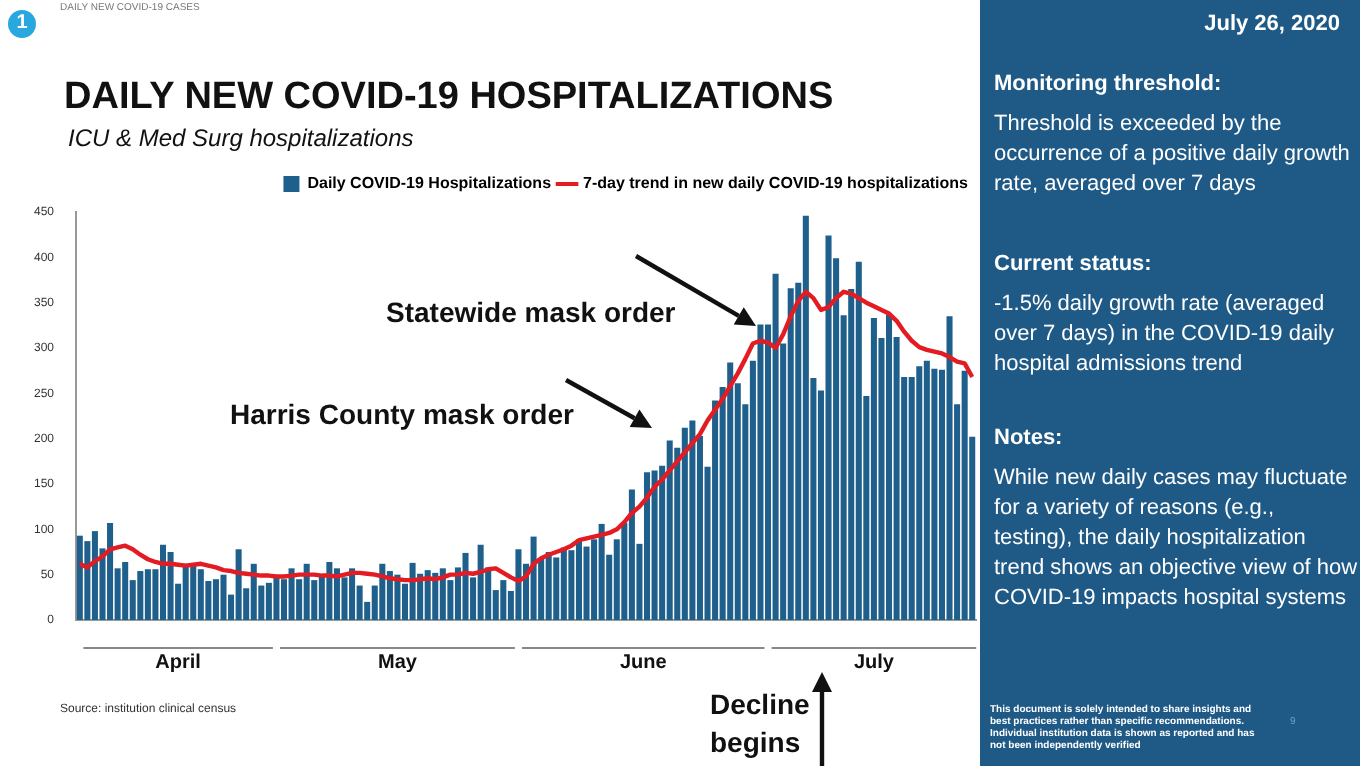 Image resolution: width=1360 pixels, height=766 pixels. What do you see at coordinates (178, 662) in the screenshot?
I see `text: April` at bounding box center [178, 662].